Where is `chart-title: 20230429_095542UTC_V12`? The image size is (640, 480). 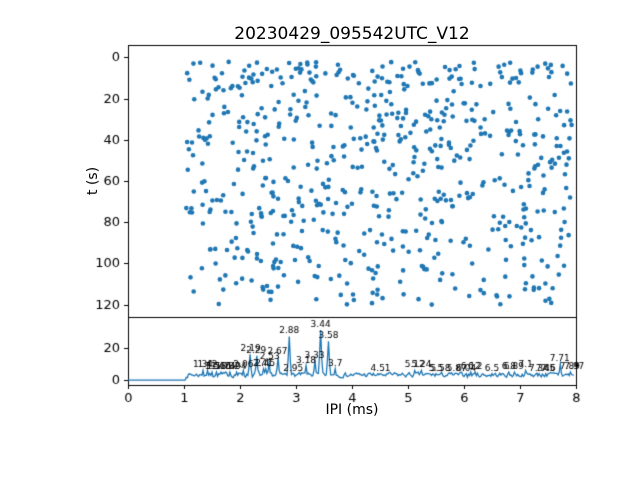
chart-title: 20230429_095542UTC_V12 is located at coordinates (352, 34).